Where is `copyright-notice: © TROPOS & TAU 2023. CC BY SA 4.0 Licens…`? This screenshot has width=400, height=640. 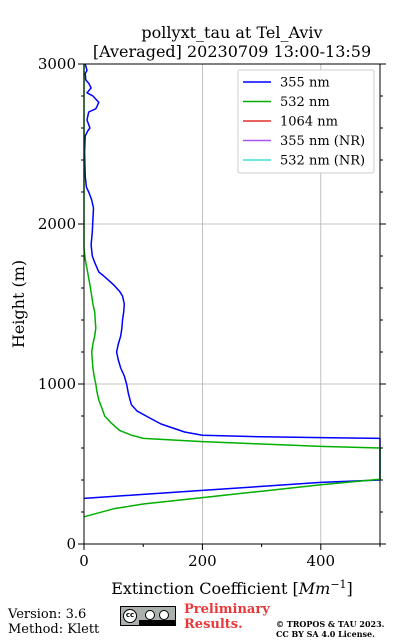
copyright-notice: © TROPOS & TAU 2023. CC BY SA 4.0 Licens… is located at coordinates (330, 629).